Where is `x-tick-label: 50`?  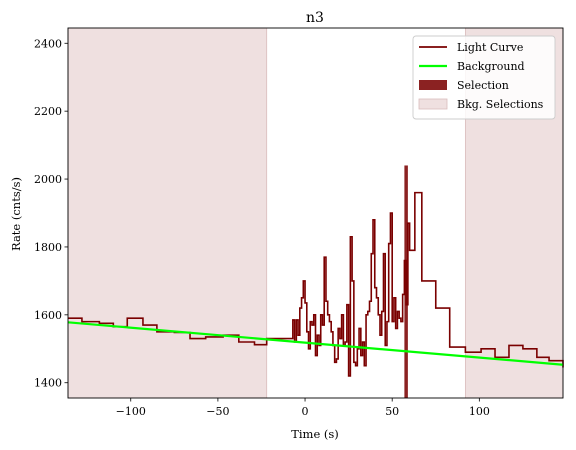 x-tick-label: 50 is located at coordinates (392, 411).